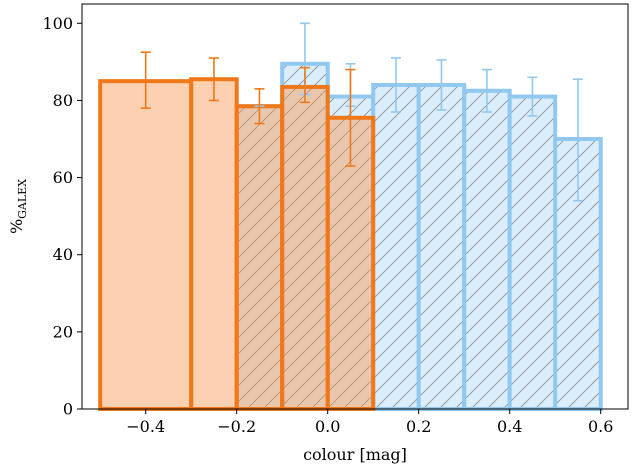 The width and height of the screenshot is (638, 470). Describe the element at coordinates (68, 409) in the screenshot. I see `y-tick-label: 0` at that location.